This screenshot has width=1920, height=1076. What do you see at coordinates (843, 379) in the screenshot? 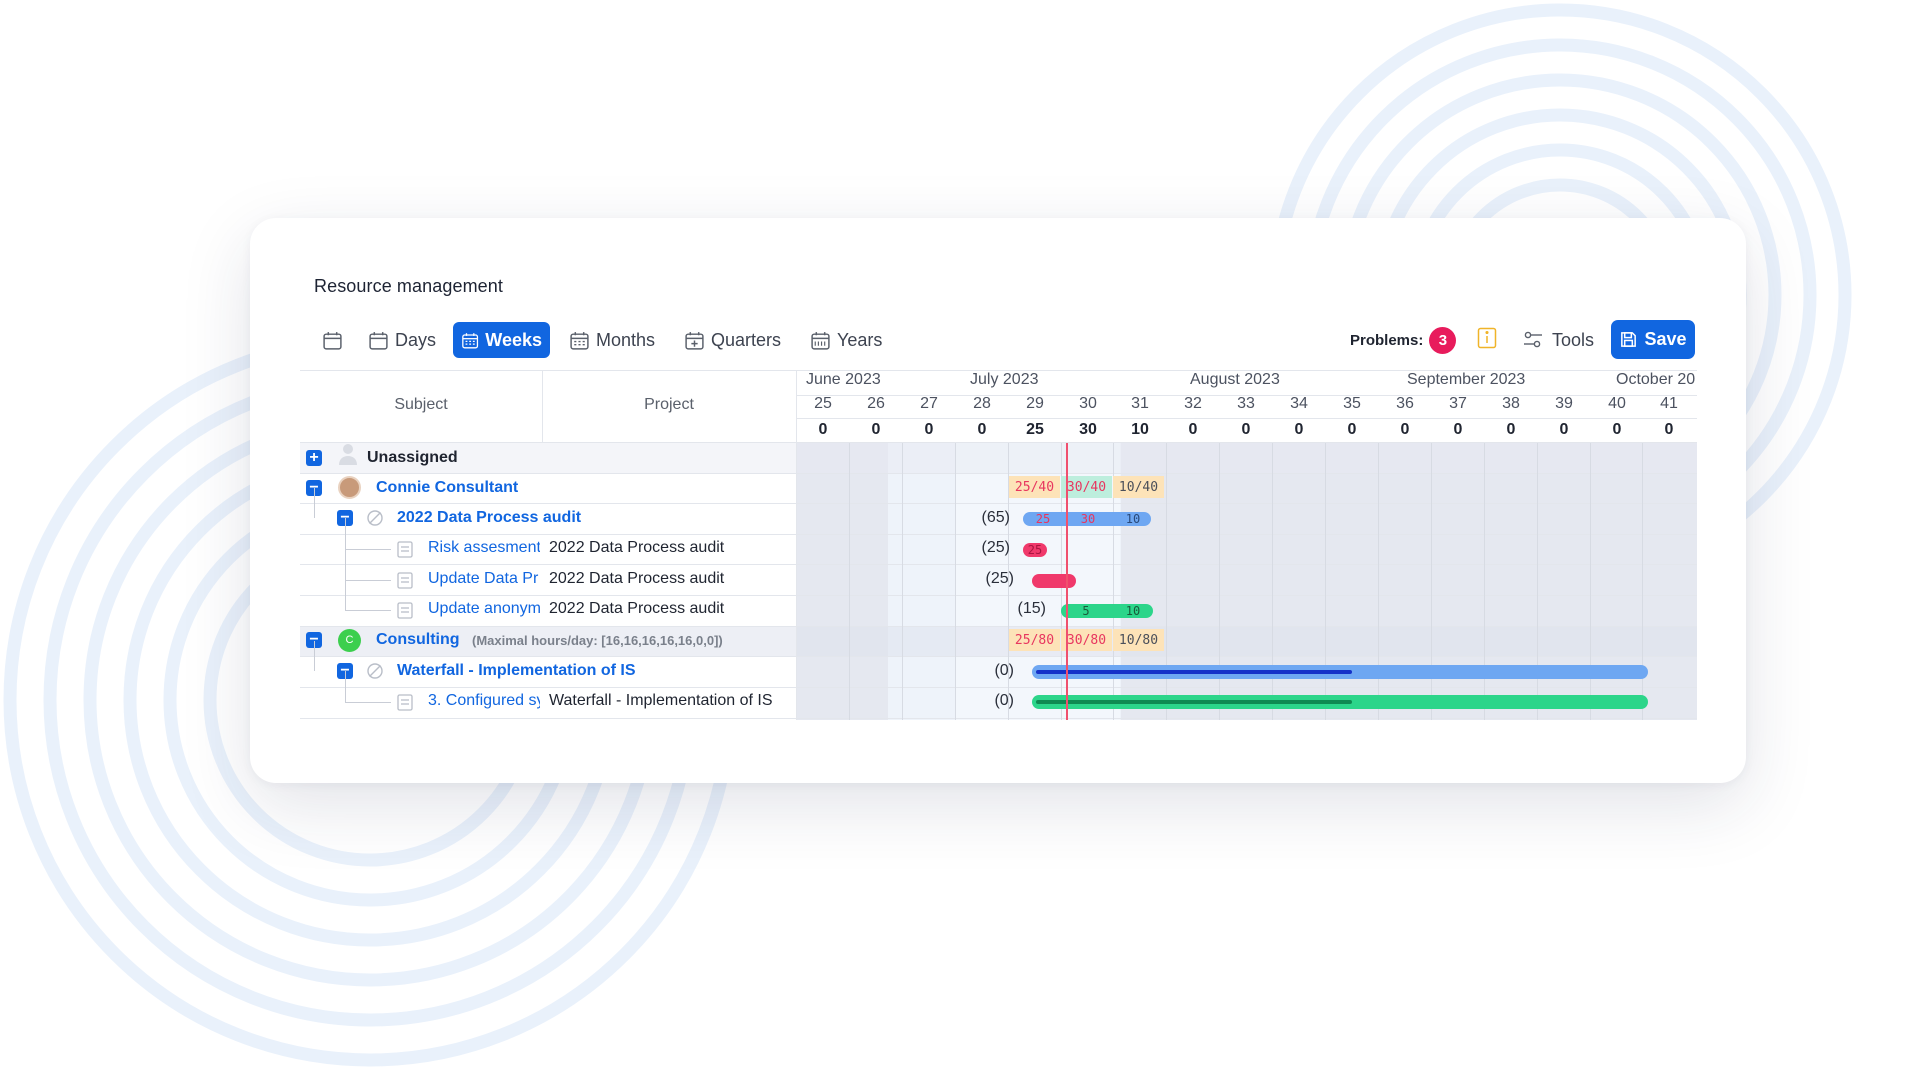
I see `month-label: June 2023` at bounding box center [843, 379].